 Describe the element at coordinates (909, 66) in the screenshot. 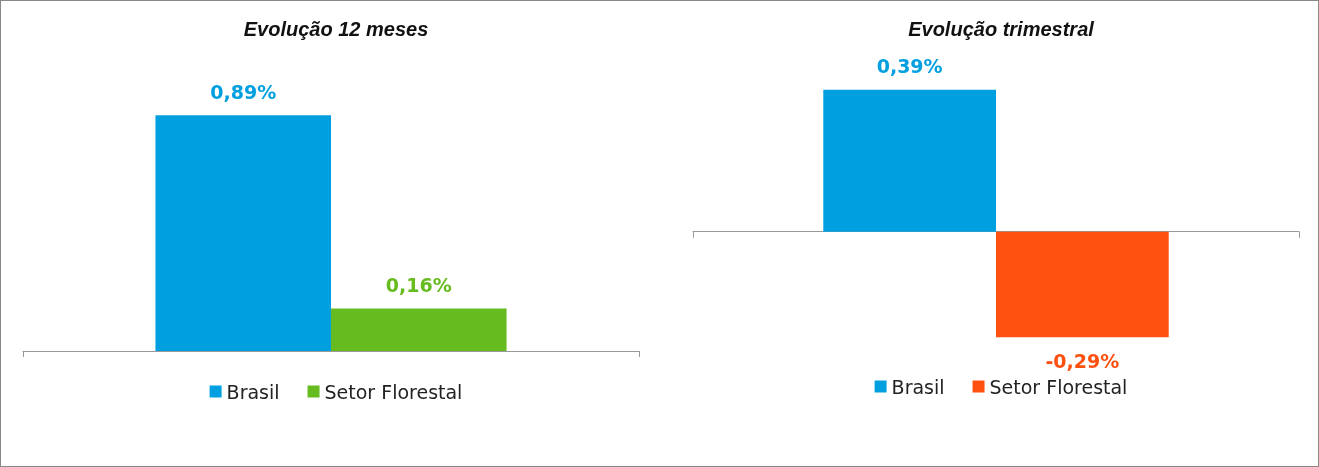

I see `data-label: 0,39%` at that location.